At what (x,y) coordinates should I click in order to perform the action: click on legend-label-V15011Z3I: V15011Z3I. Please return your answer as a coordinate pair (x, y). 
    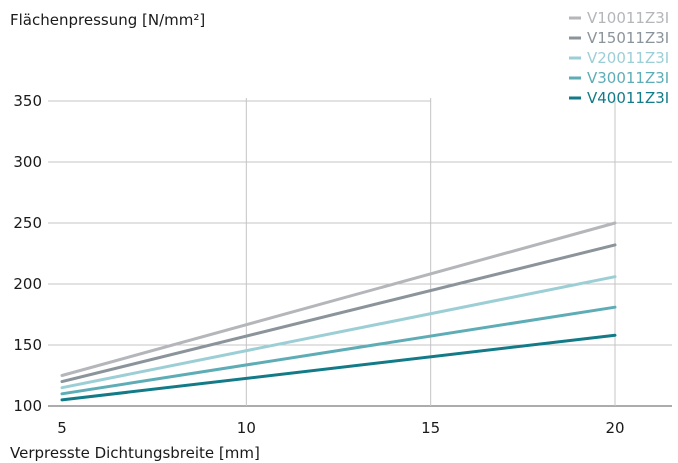
    Looking at the image, I should click on (628, 38).